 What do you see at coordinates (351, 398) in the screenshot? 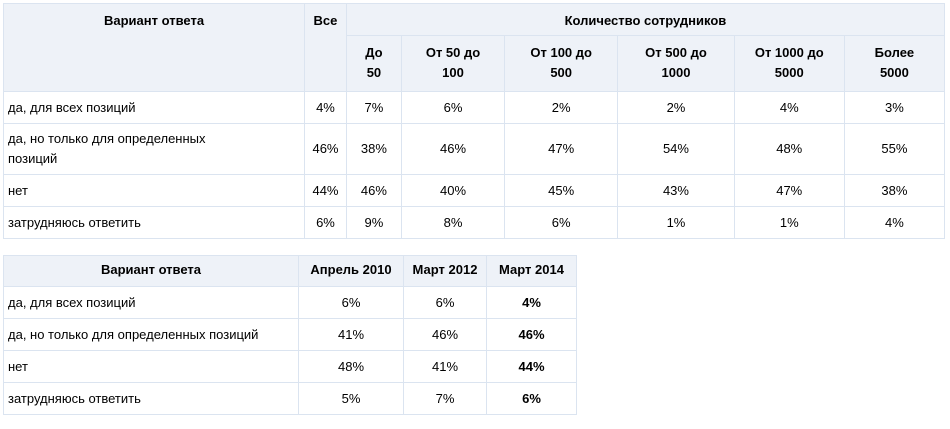
I see `table-cell: 5%` at bounding box center [351, 398].